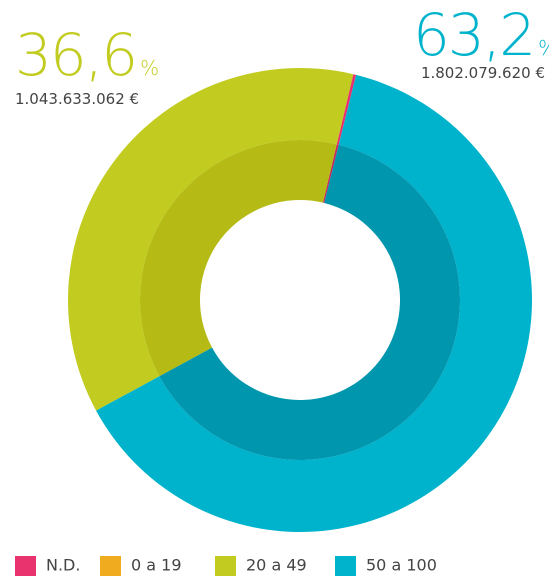 The width and height of the screenshot is (549, 577). I want to click on legend-label: 20 a 49, so click(276, 565).